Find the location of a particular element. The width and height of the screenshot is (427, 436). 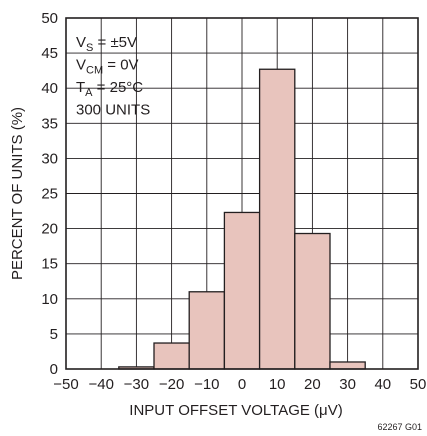

y-tick-label: 20 is located at coordinates (49, 229).